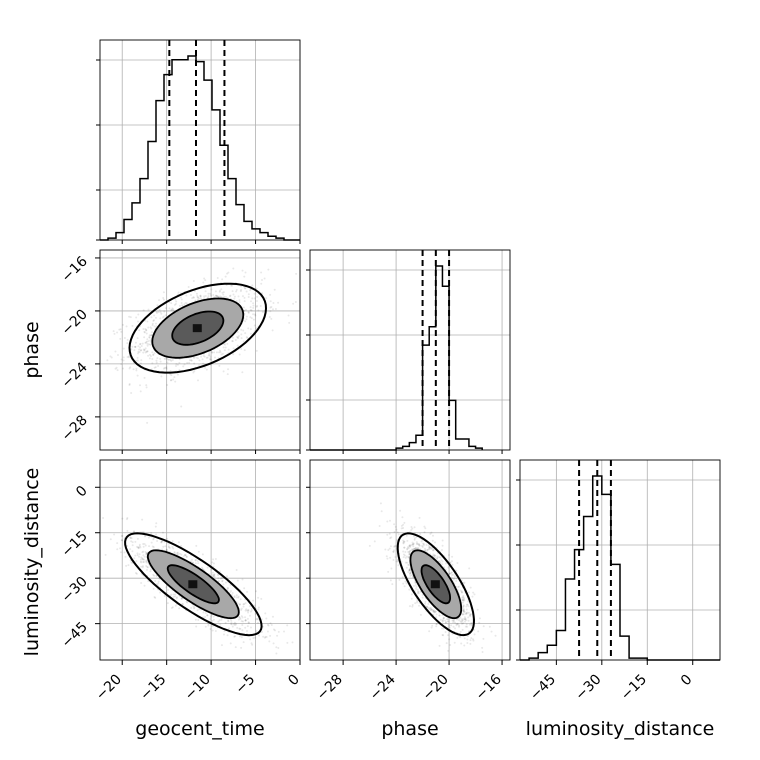  What do you see at coordinates (75, 590) in the screenshot?
I see `ytick-label-luminosity-distance-1: −30` at bounding box center [75, 590].